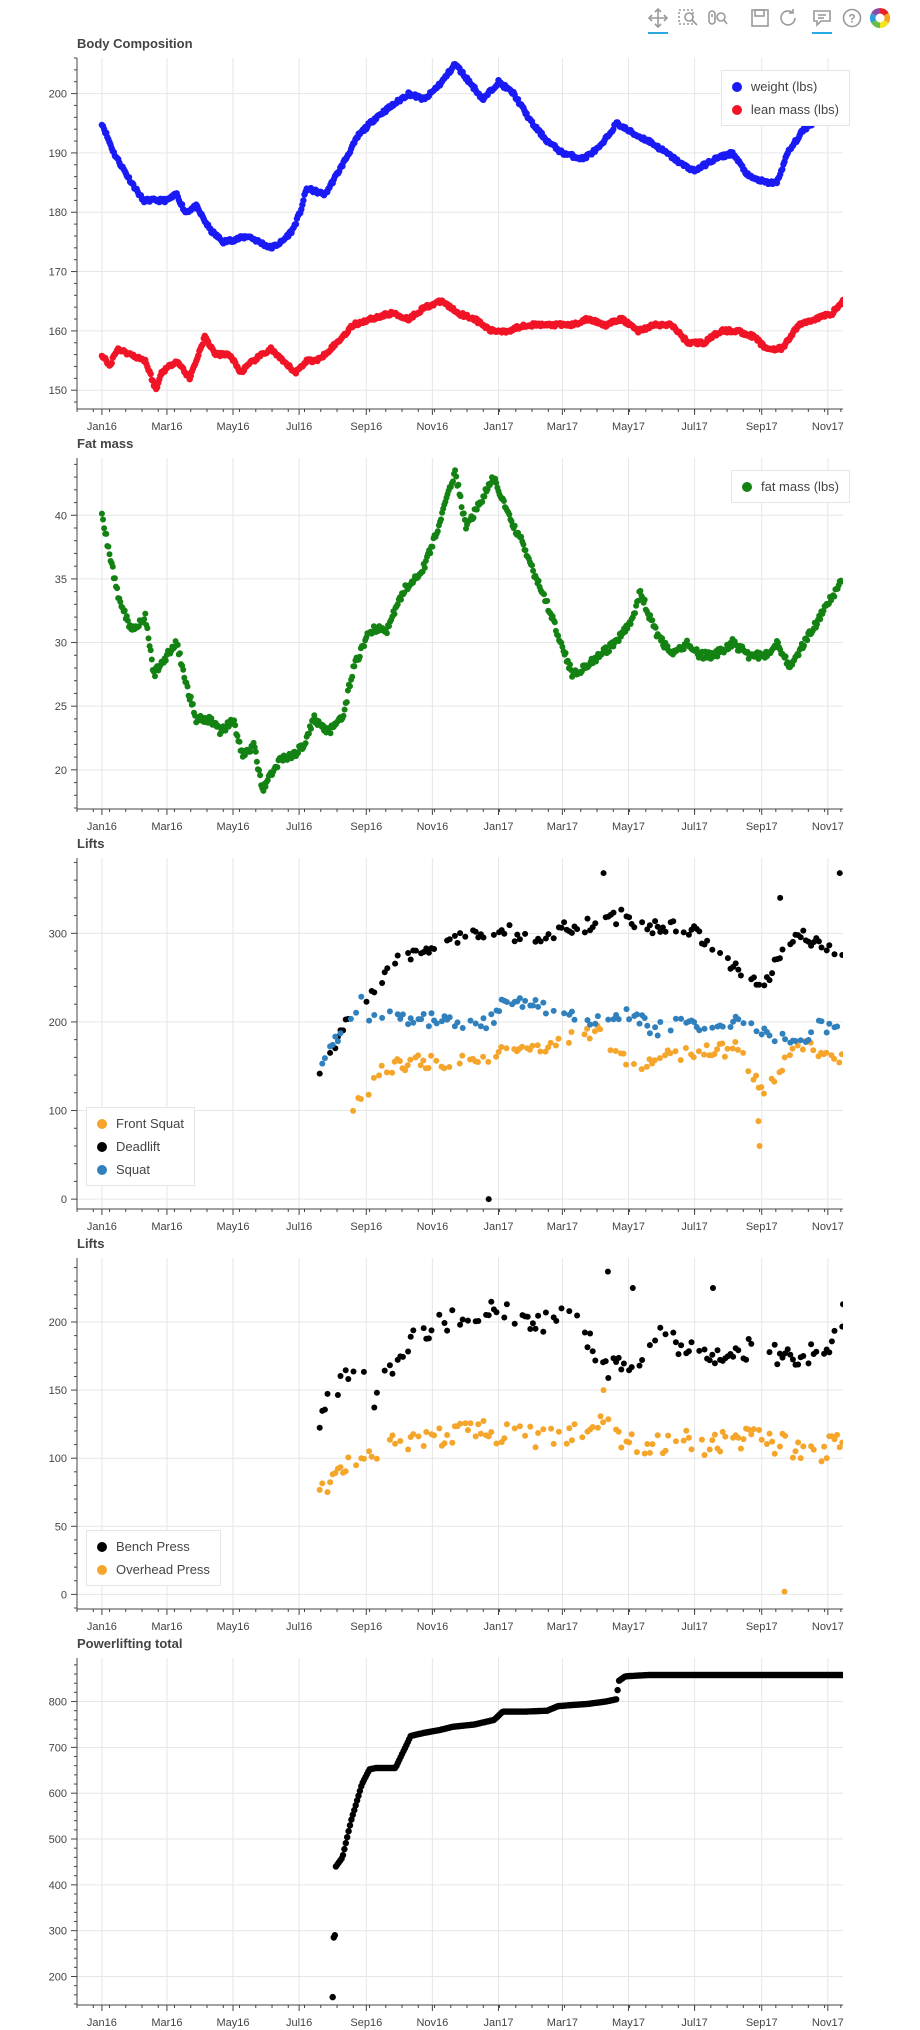 This screenshot has height=2030, width=920. I want to click on box-zoom-icon, so click(688, 18).